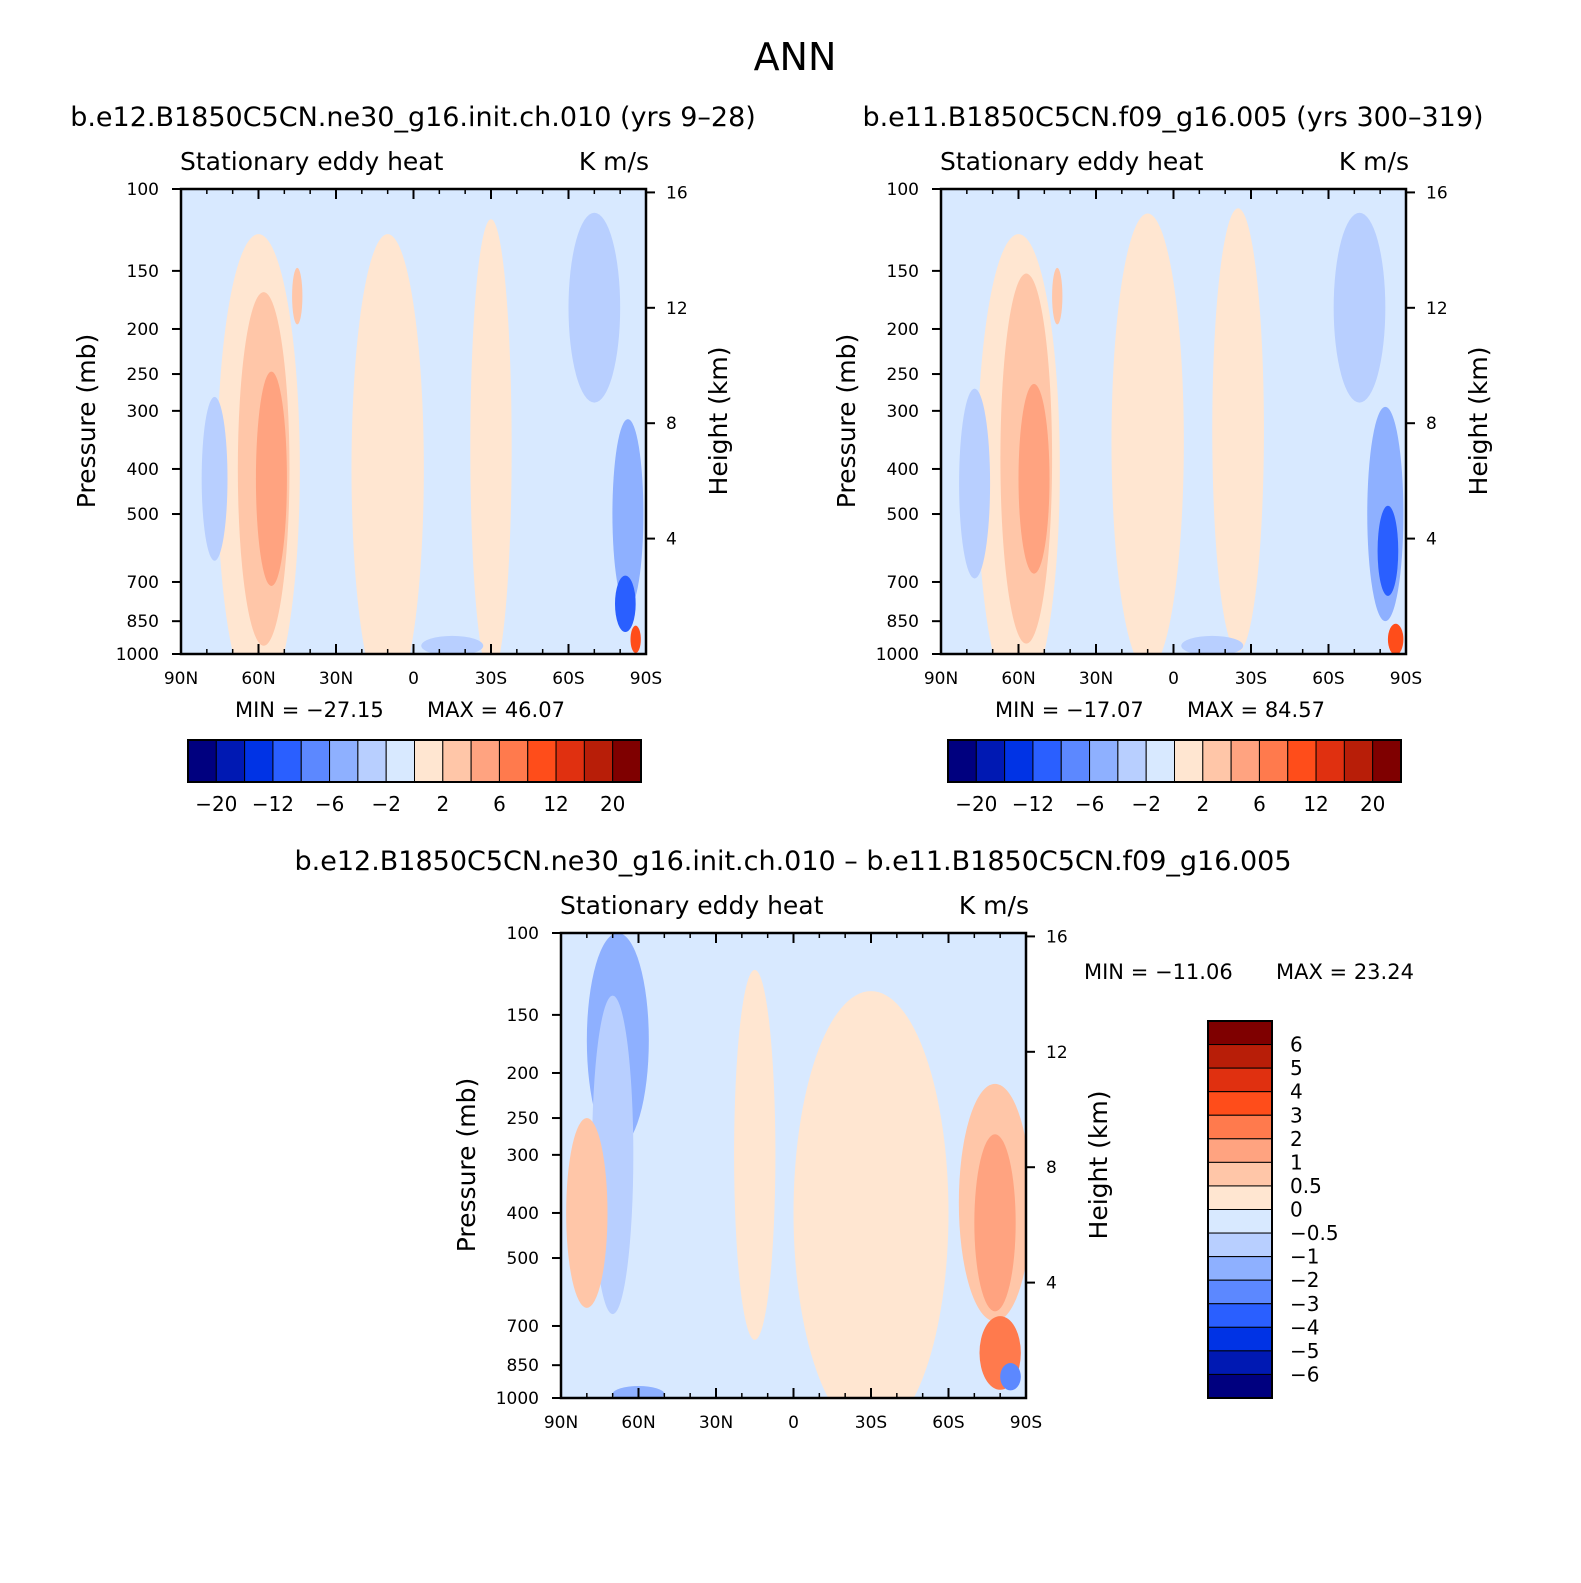  Describe the element at coordinates (1057, 1053) in the screenshot. I see `y2-tick-label: 12` at that location.